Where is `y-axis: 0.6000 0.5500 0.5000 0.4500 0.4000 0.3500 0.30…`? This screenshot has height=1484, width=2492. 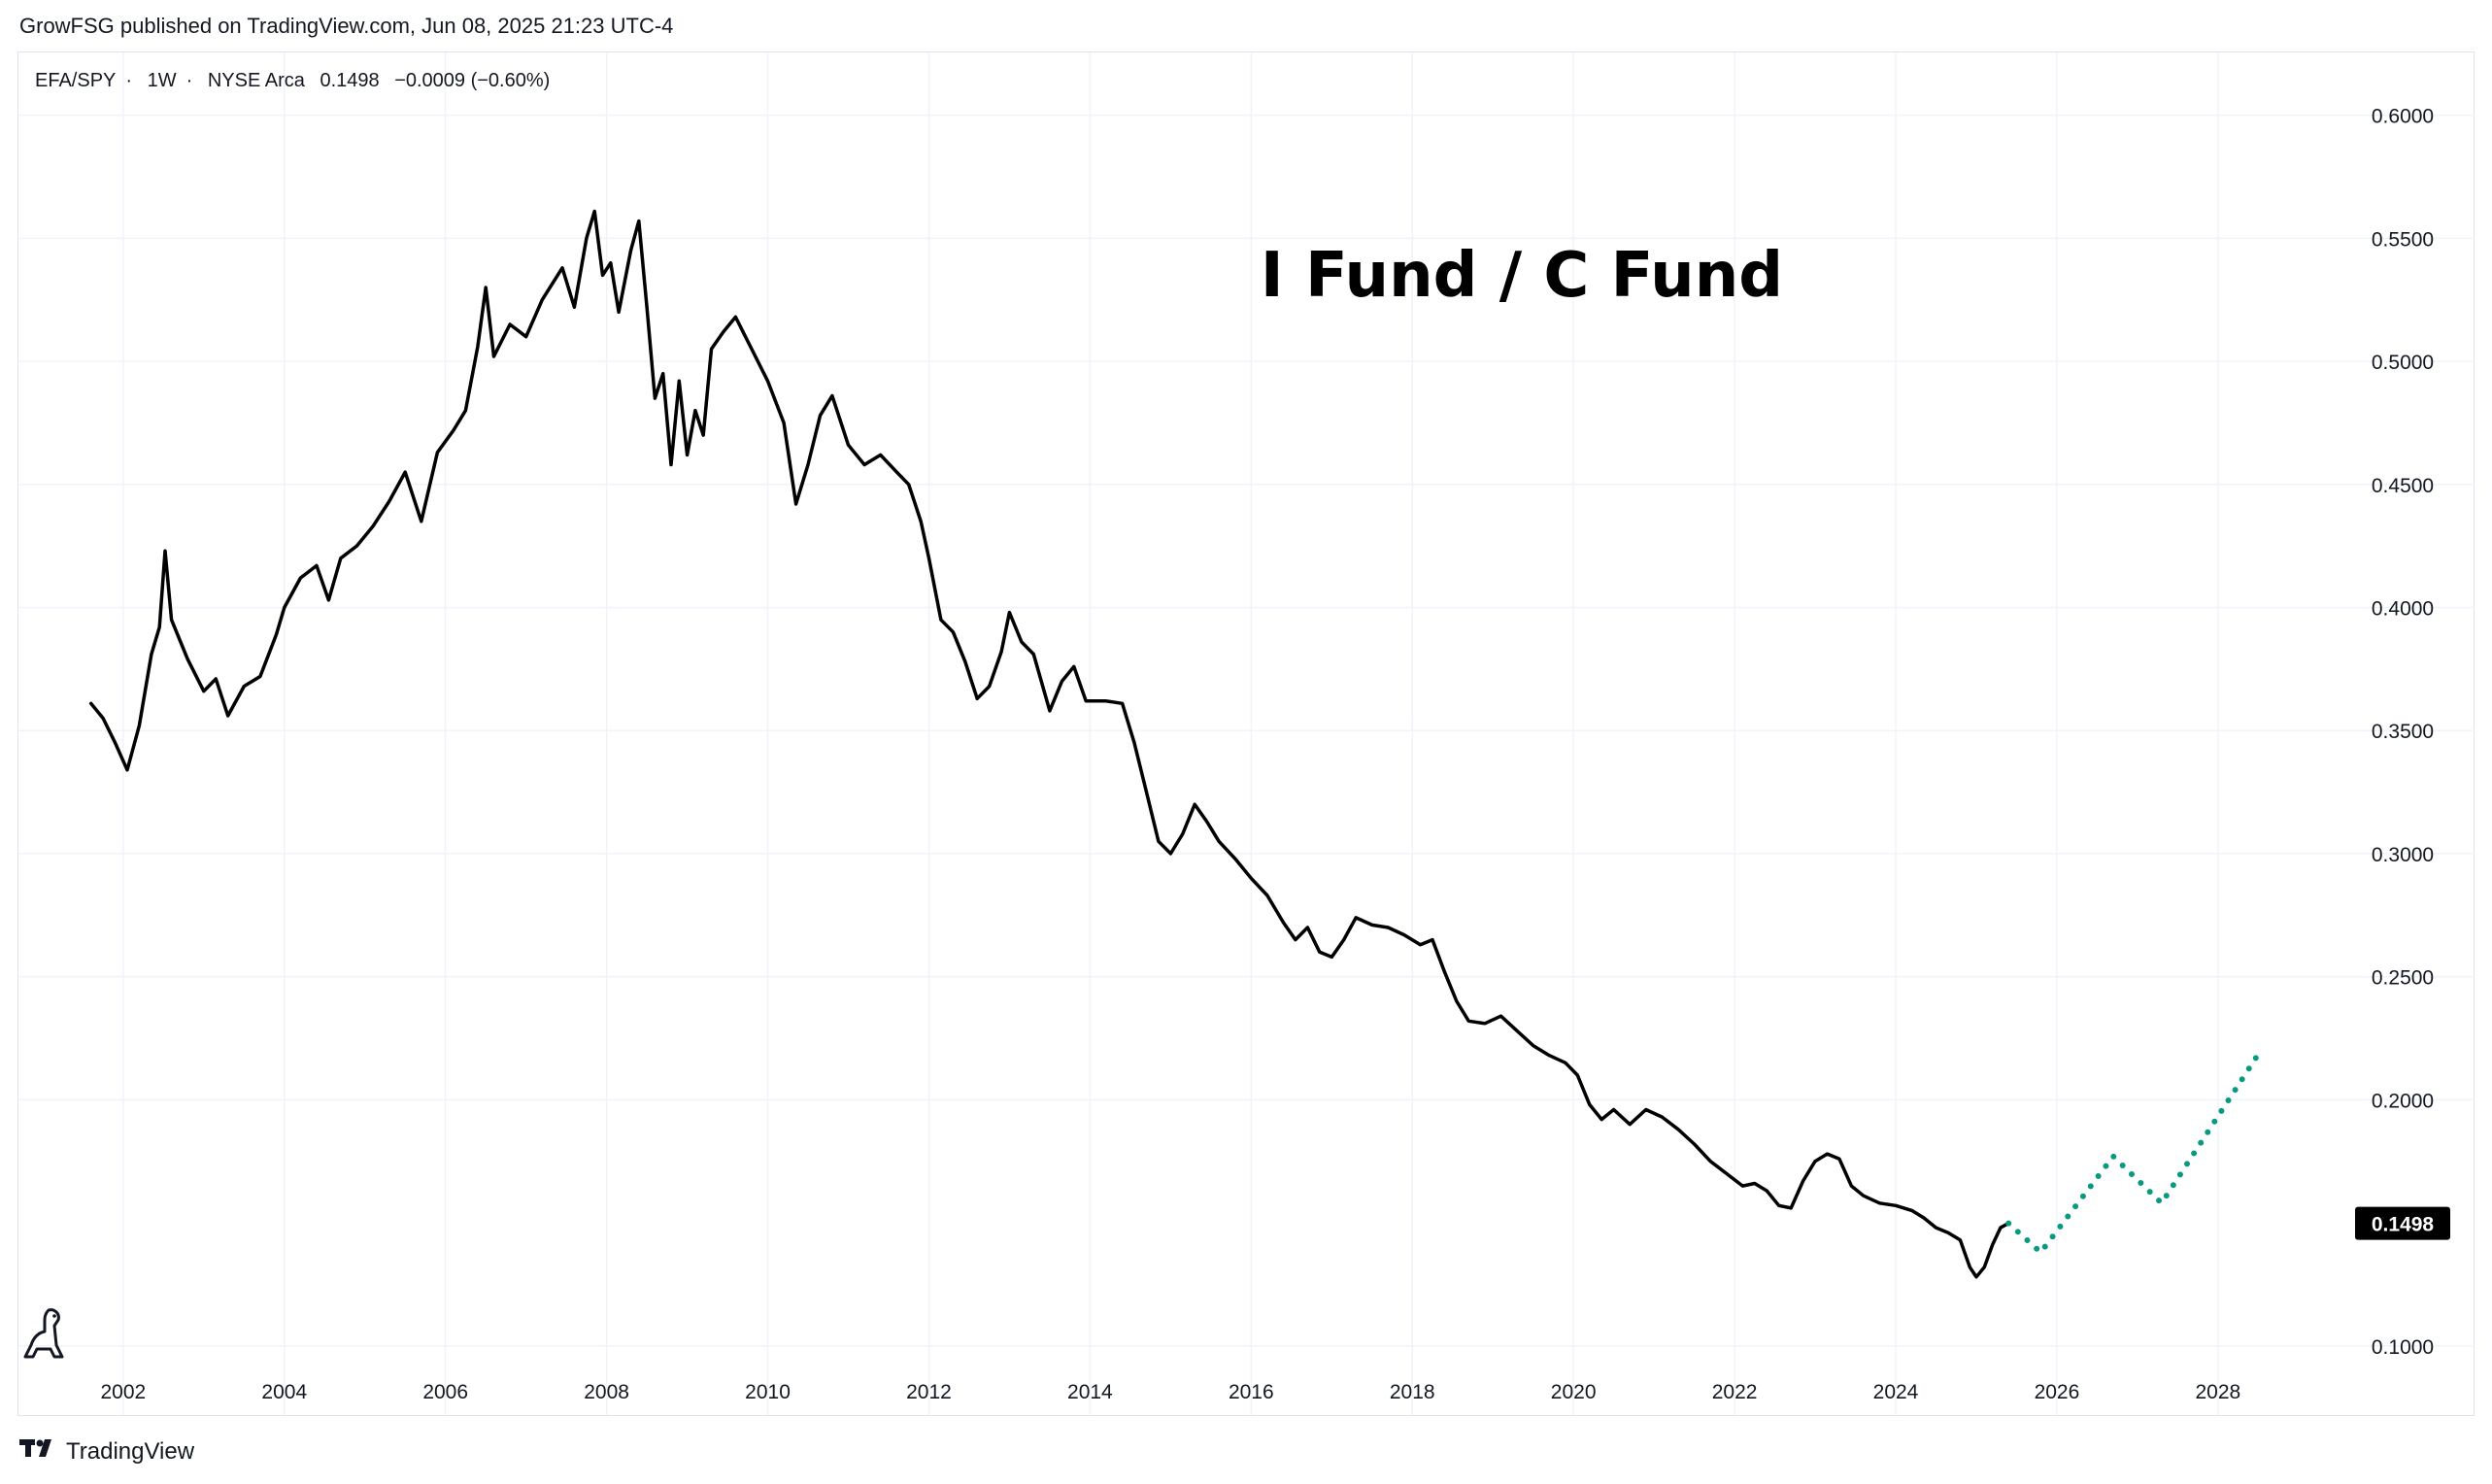
y-axis: 0.6000 0.5500 0.5000 0.4500 0.4000 0.3500 0.30… is located at coordinates (2403, 732).